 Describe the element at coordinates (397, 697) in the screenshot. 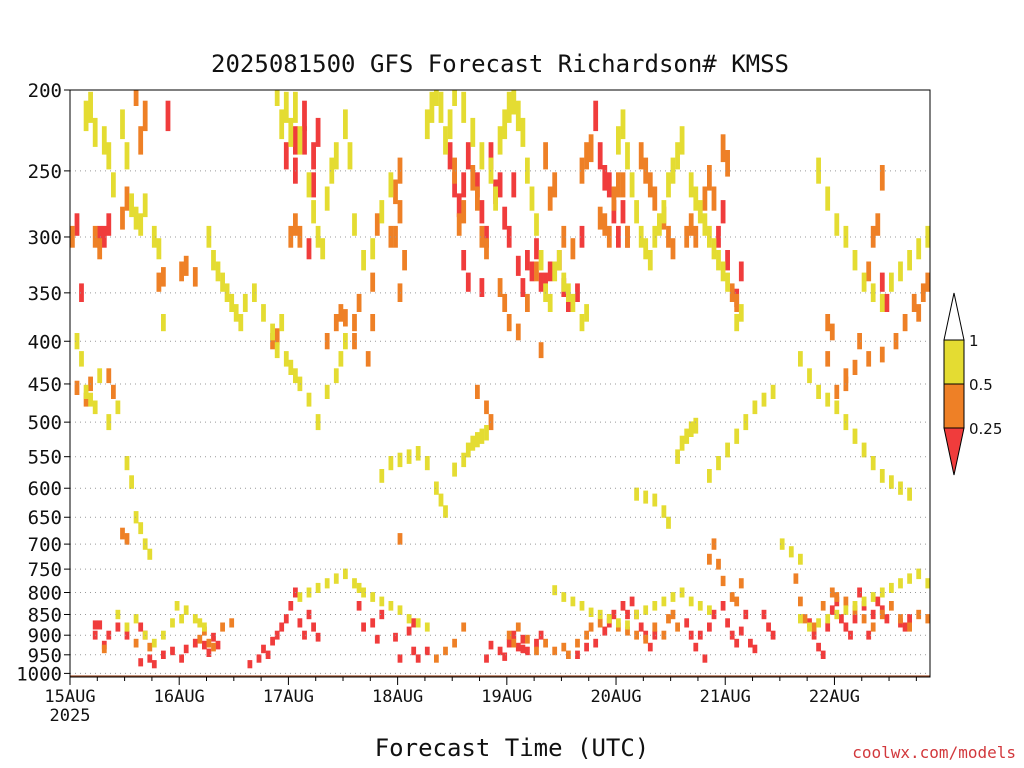

I see `x-tick-label: 18AUG` at that location.